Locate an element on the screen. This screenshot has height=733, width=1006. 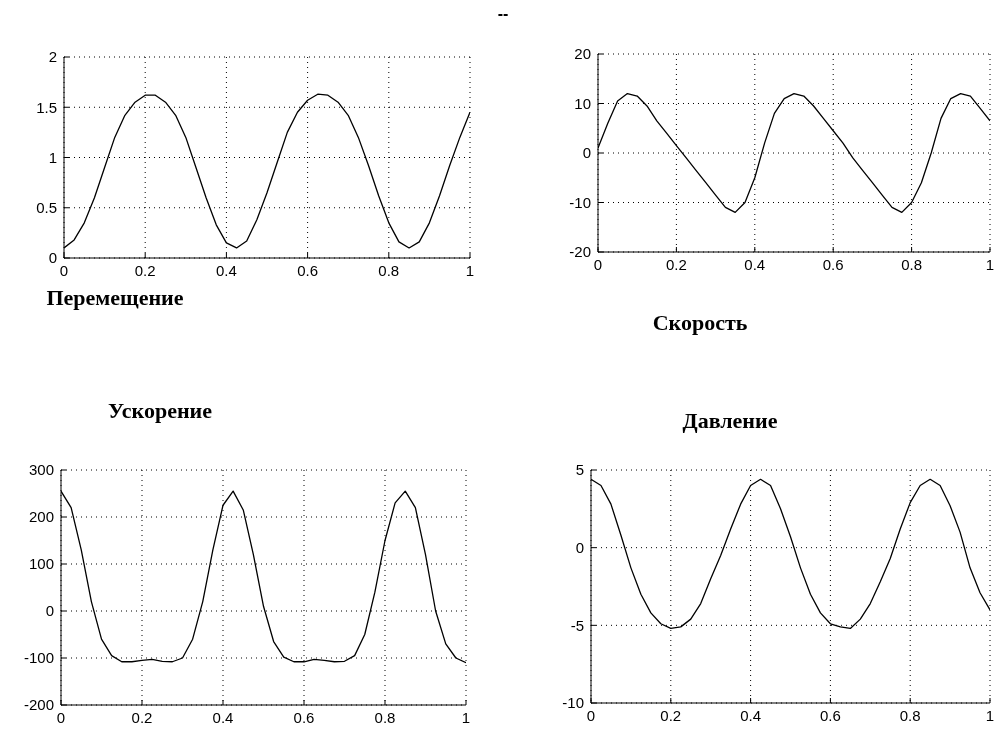
y-tick-label: 300 is located at coordinates (41, 470).